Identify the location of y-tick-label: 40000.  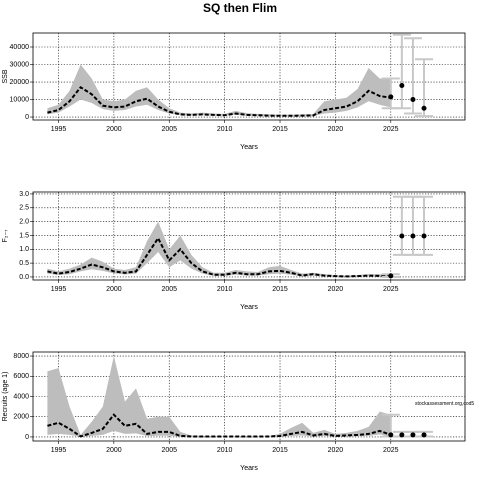
(20, 47).